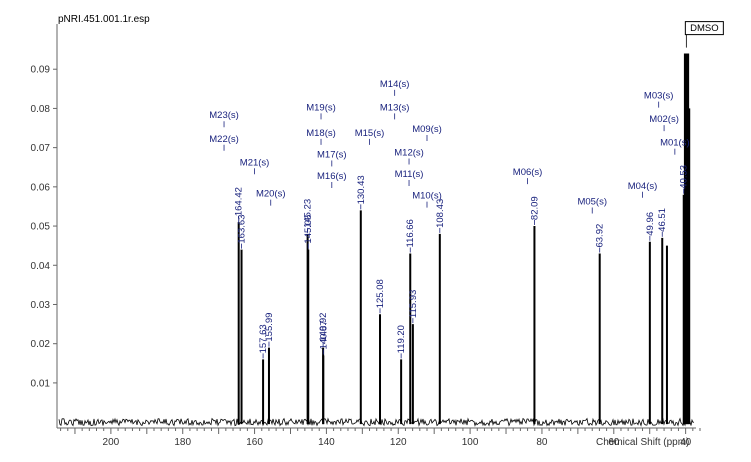 The width and height of the screenshot is (751, 462). I want to click on chart-title: pNRI.451.001.1r.esp, so click(104, 19).